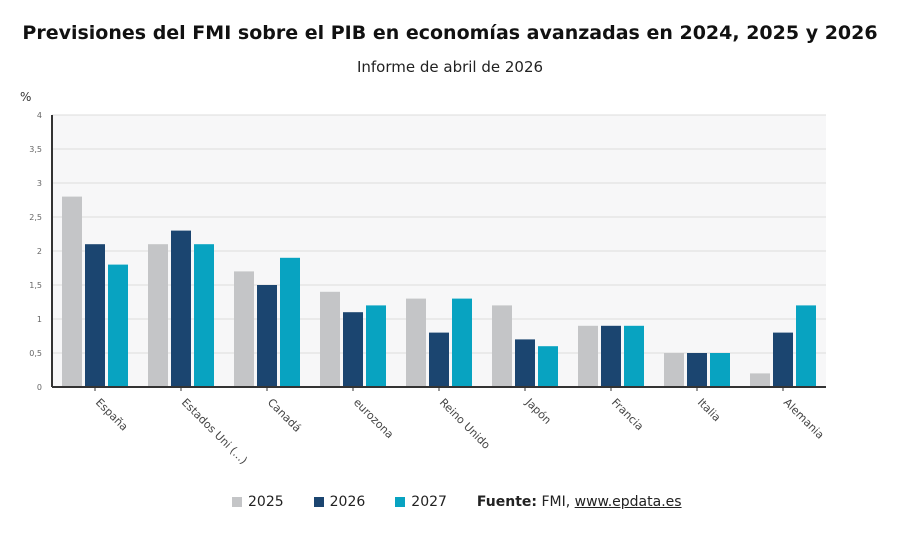 Image resolution: width=900 pixels, height=540 pixels. What do you see at coordinates (804, 419) in the screenshot?
I see `x-tick-label: Alemania` at bounding box center [804, 419].